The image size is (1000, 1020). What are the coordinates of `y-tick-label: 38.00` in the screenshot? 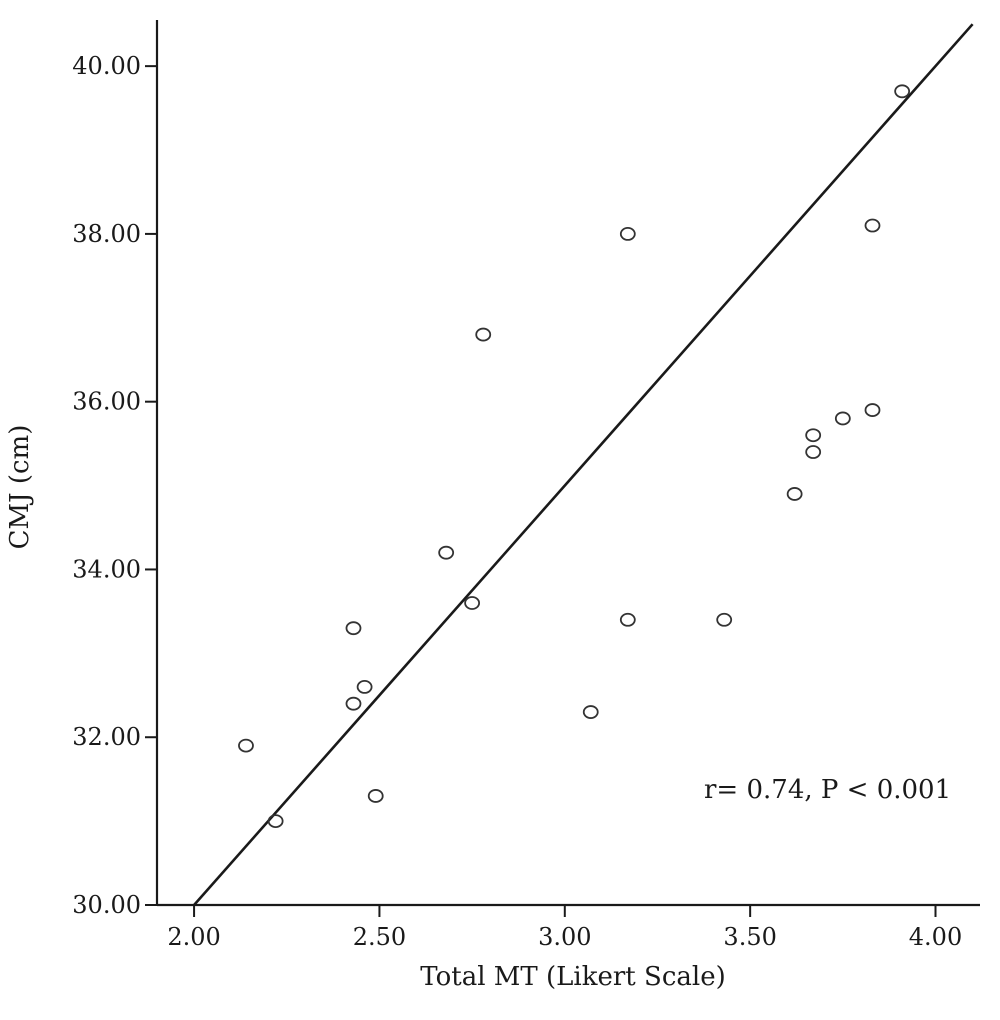 It's located at (106, 234).